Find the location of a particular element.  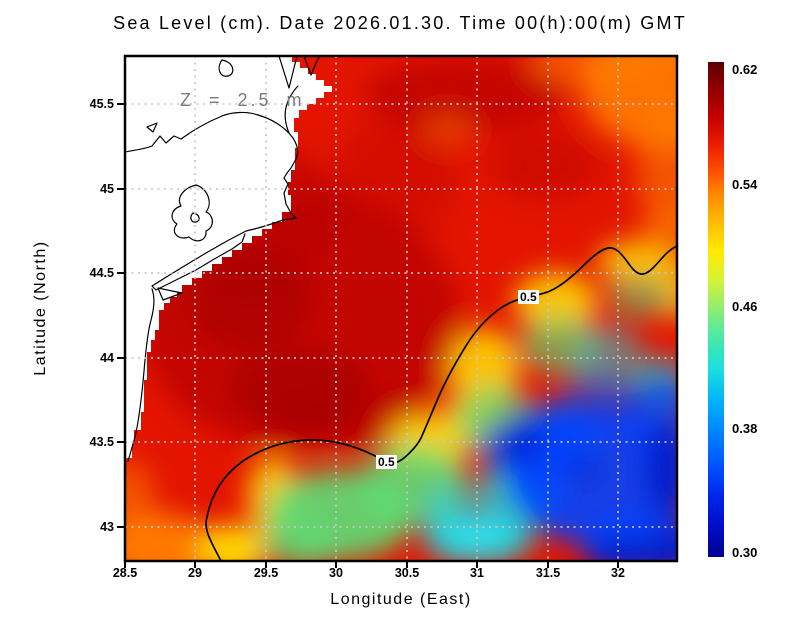

x-tick-label: 32 is located at coordinates (618, 573).